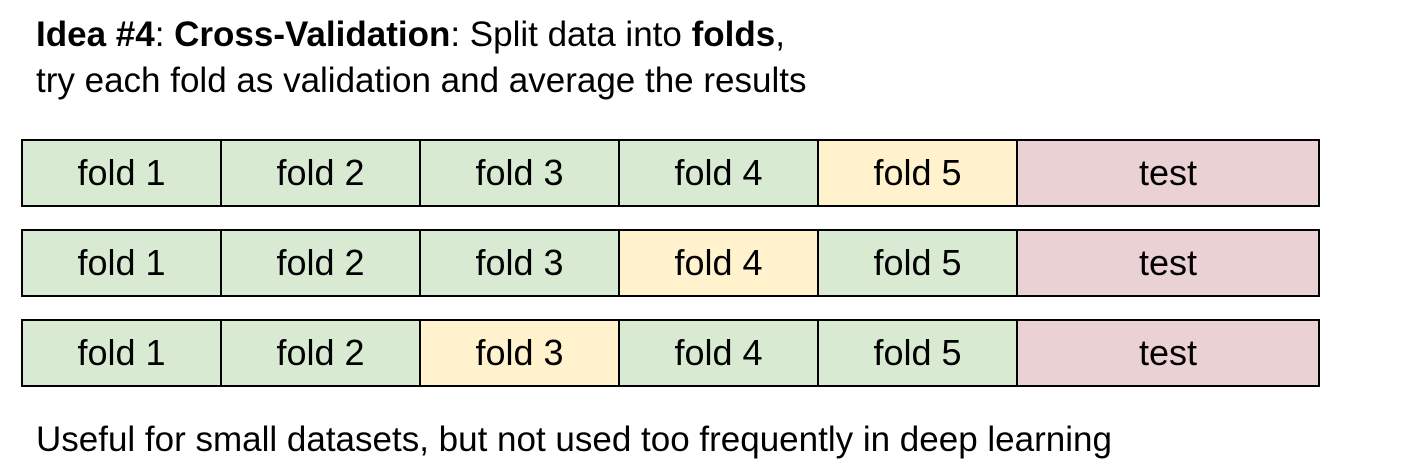  I want to click on split-row-3: fold 1 fold 2 fold 3 fold 4 fold 5 test, so click(670, 353).